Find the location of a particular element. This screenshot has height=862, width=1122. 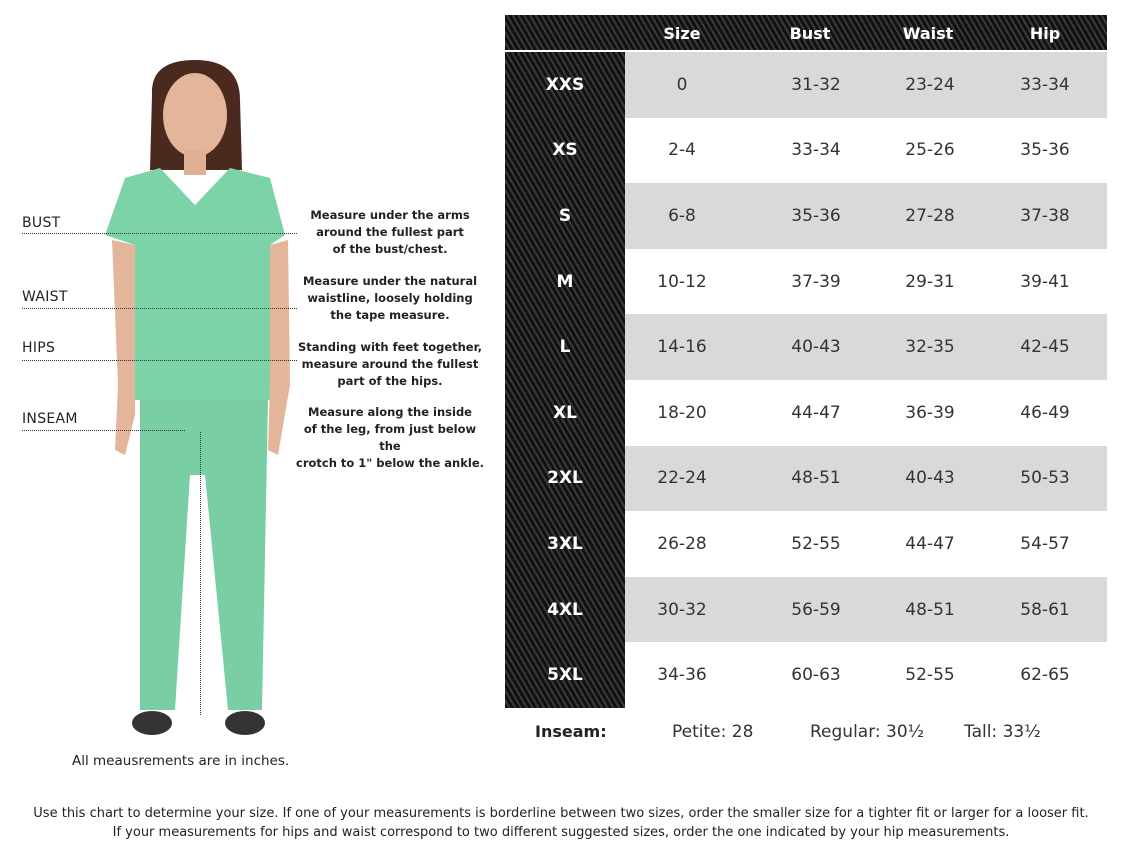

model-figure is located at coordinates (197, 397).